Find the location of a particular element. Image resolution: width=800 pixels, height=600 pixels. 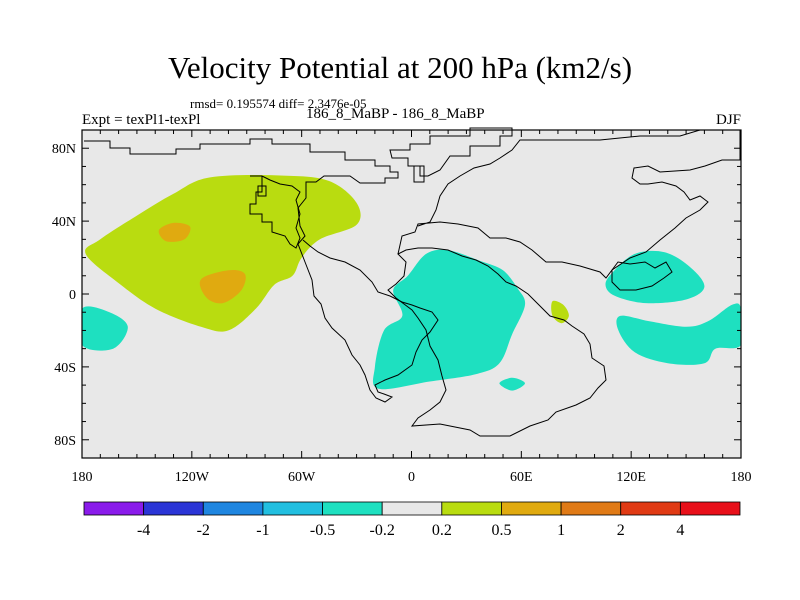

x-tick-label: 120E is located at coordinates (631, 477).